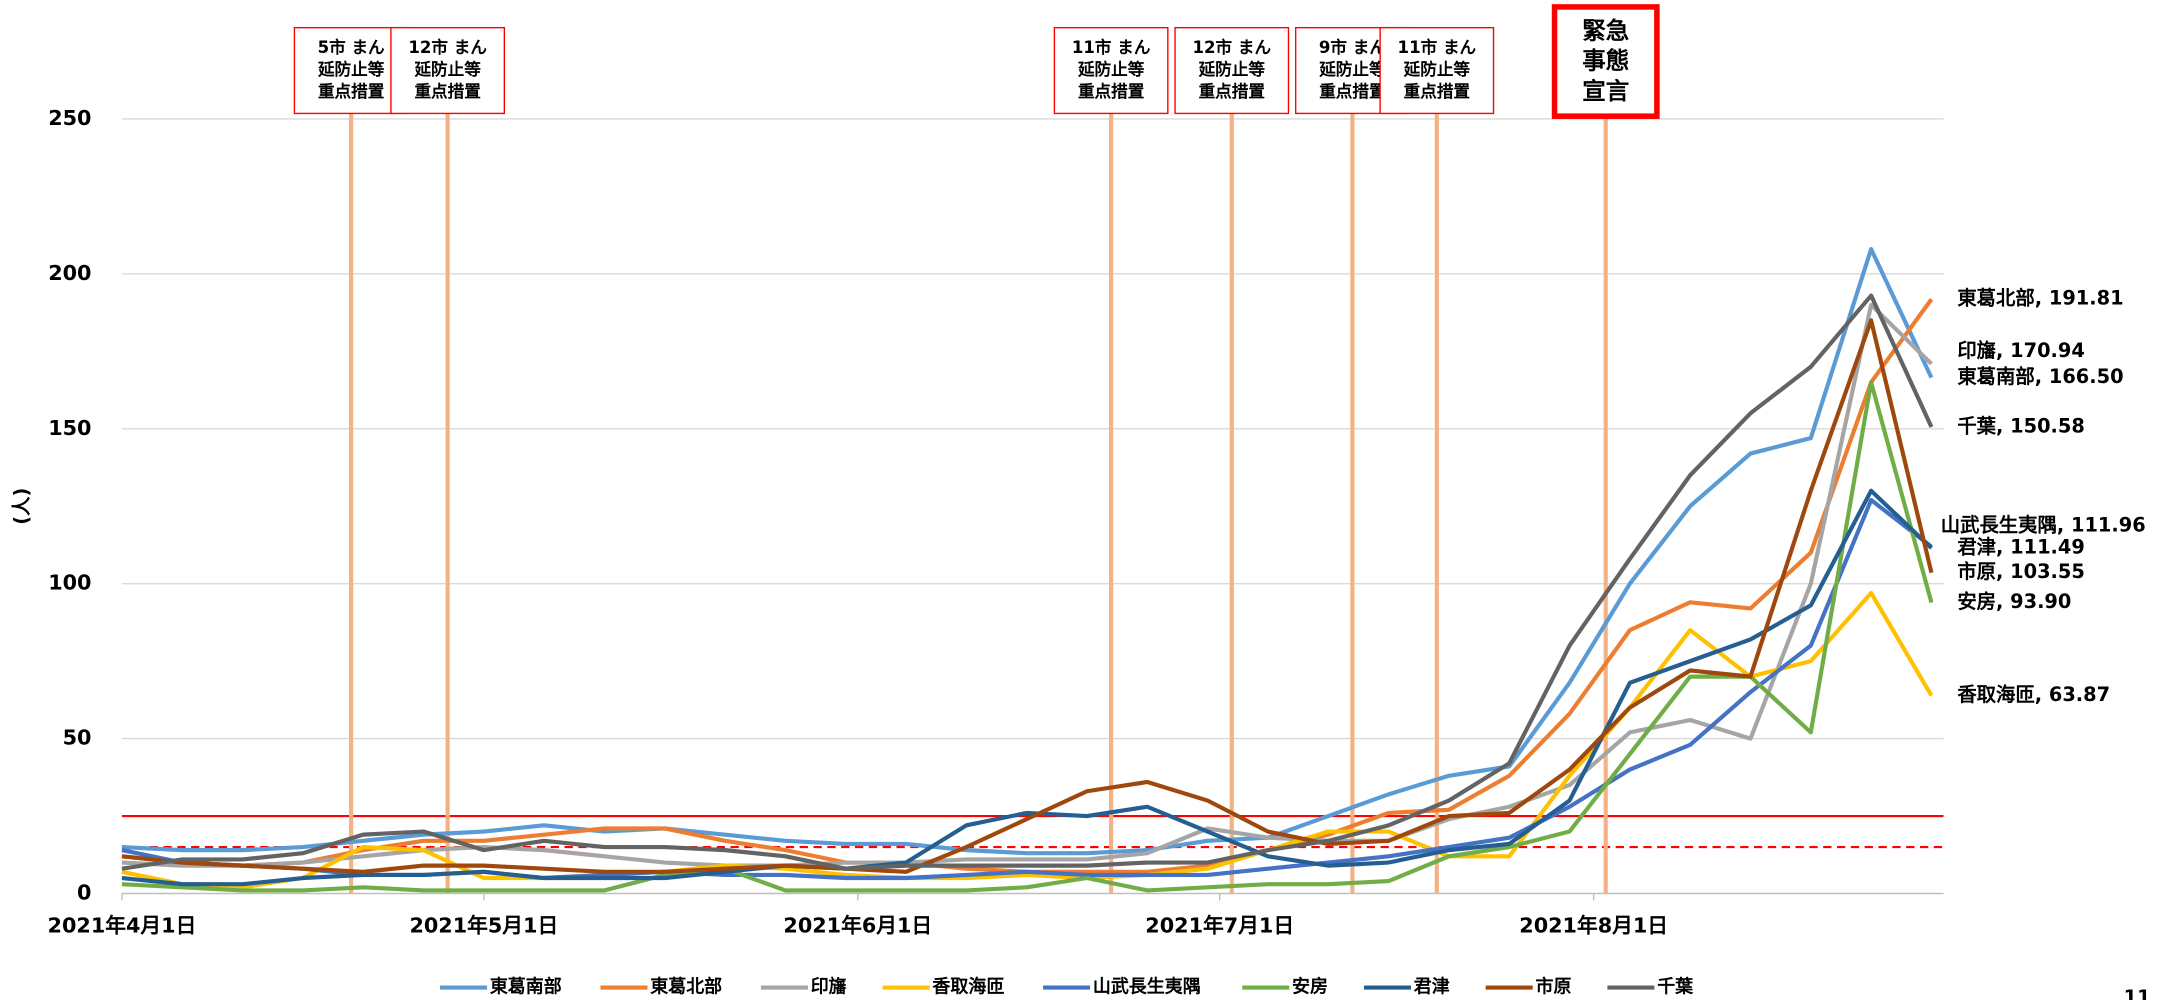 This screenshot has height=1000, width=2165. Describe the element at coordinates (2014, 601) in the screenshot. I see `end-label: 安房, 93.90` at that location.